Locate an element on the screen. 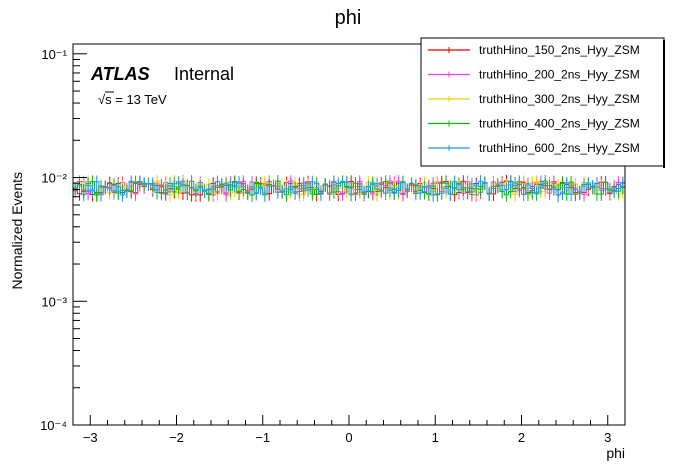 The height and width of the screenshot is (472, 696). legend-entry: truthHino_400_2ns_Hyy_ZSM is located at coordinates (534, 124).